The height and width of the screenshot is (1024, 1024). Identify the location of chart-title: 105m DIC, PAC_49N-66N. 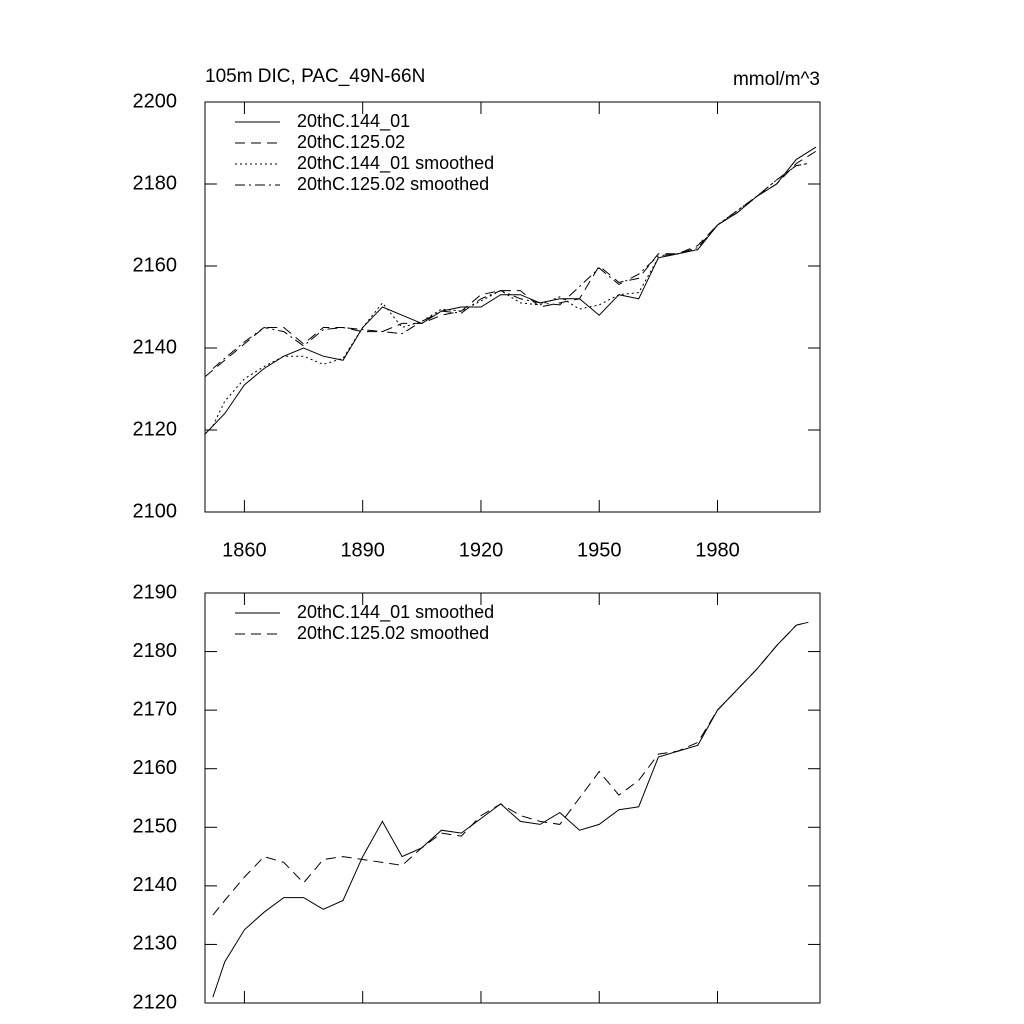
(315, 76).